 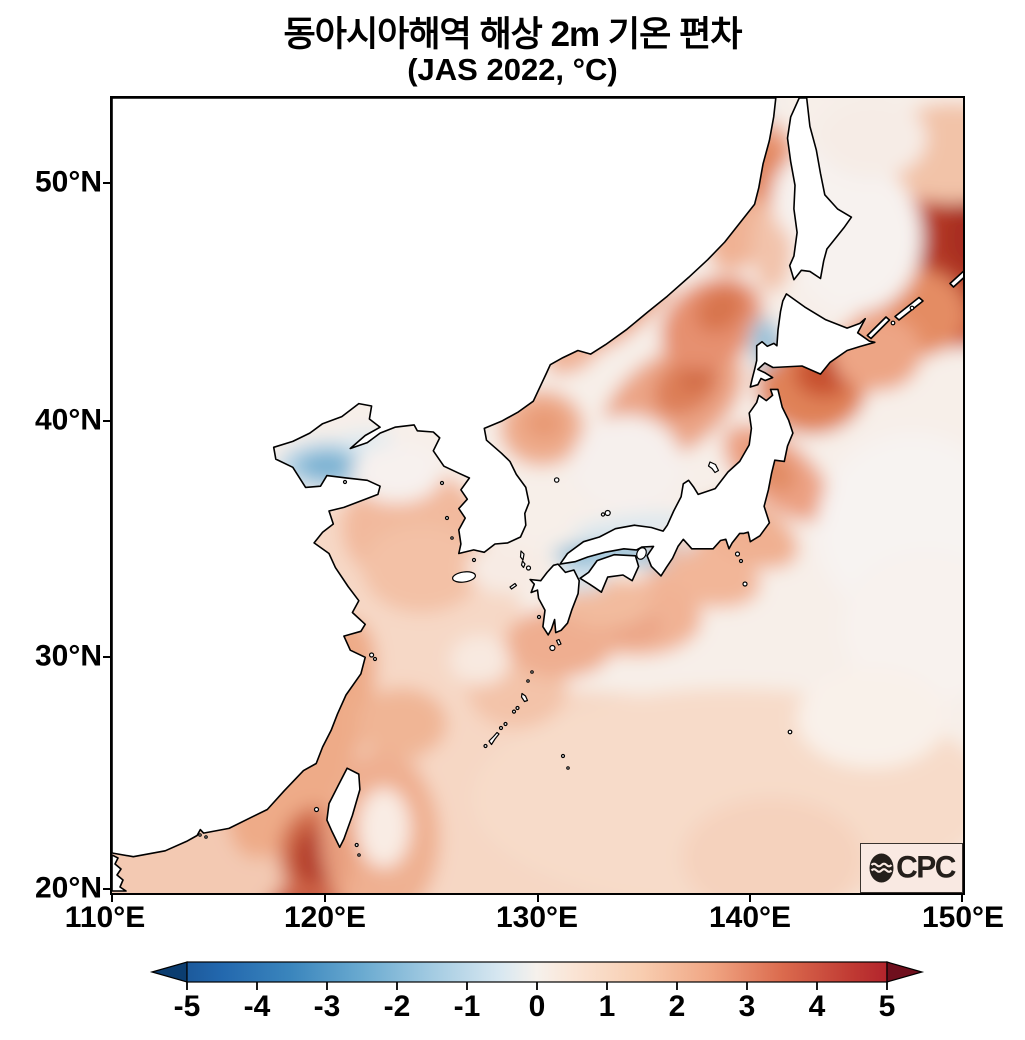 What do you see at coordinates (257, 1006) in the screenshot?
I see `colorbar-tick-label: -4` at bounding box center [257, 1006].